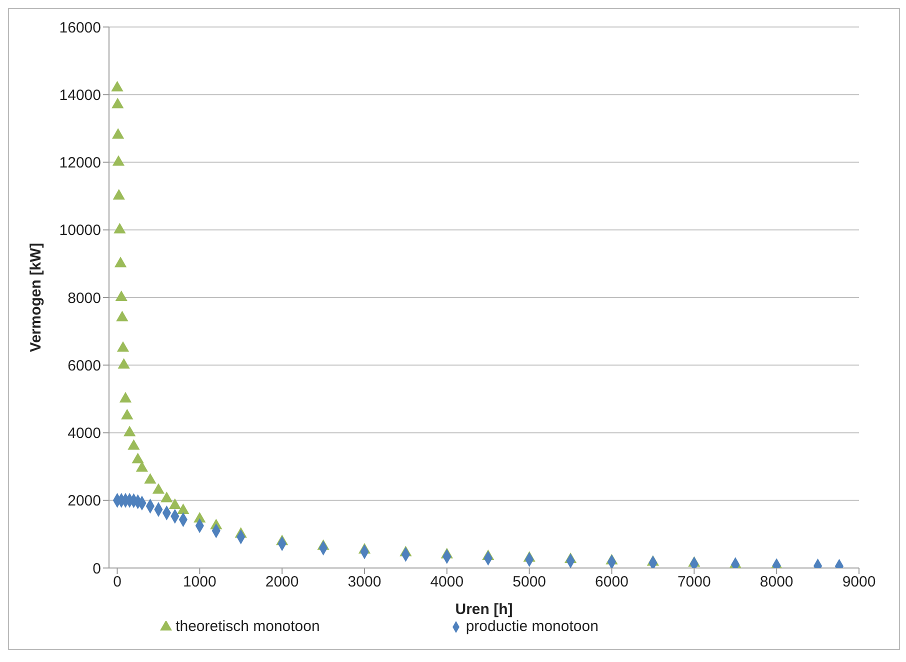 The image size is (906, 662). What do you see at coordinates (694, 582) in the screenshot?
I see `x-tick-label: 7000` at bounding box center [694, 582].